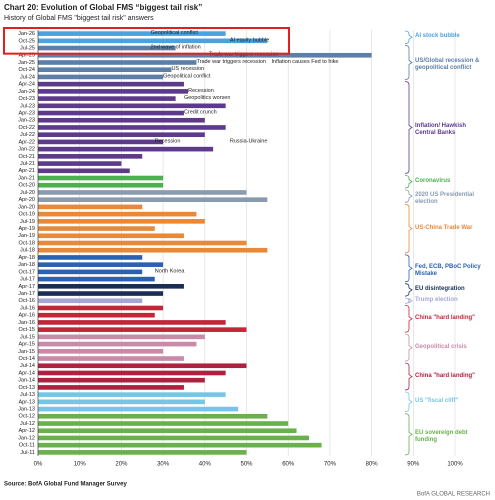 This screenshot has width=495, height=500. I want to click on y-tick-label: Jul-18, so click(27, 251).